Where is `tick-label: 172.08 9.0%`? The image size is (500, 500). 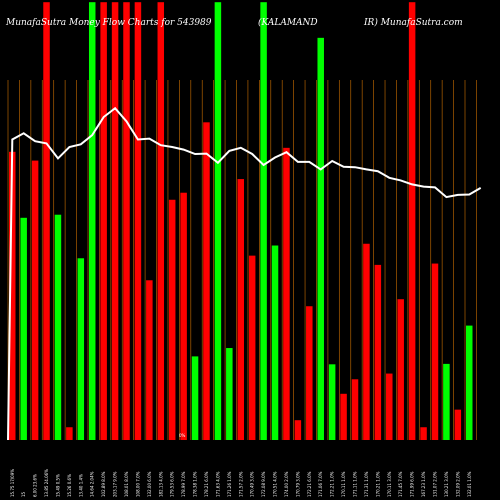
tick-label: 172.08 9.0% is located at coordinates (263, 484).